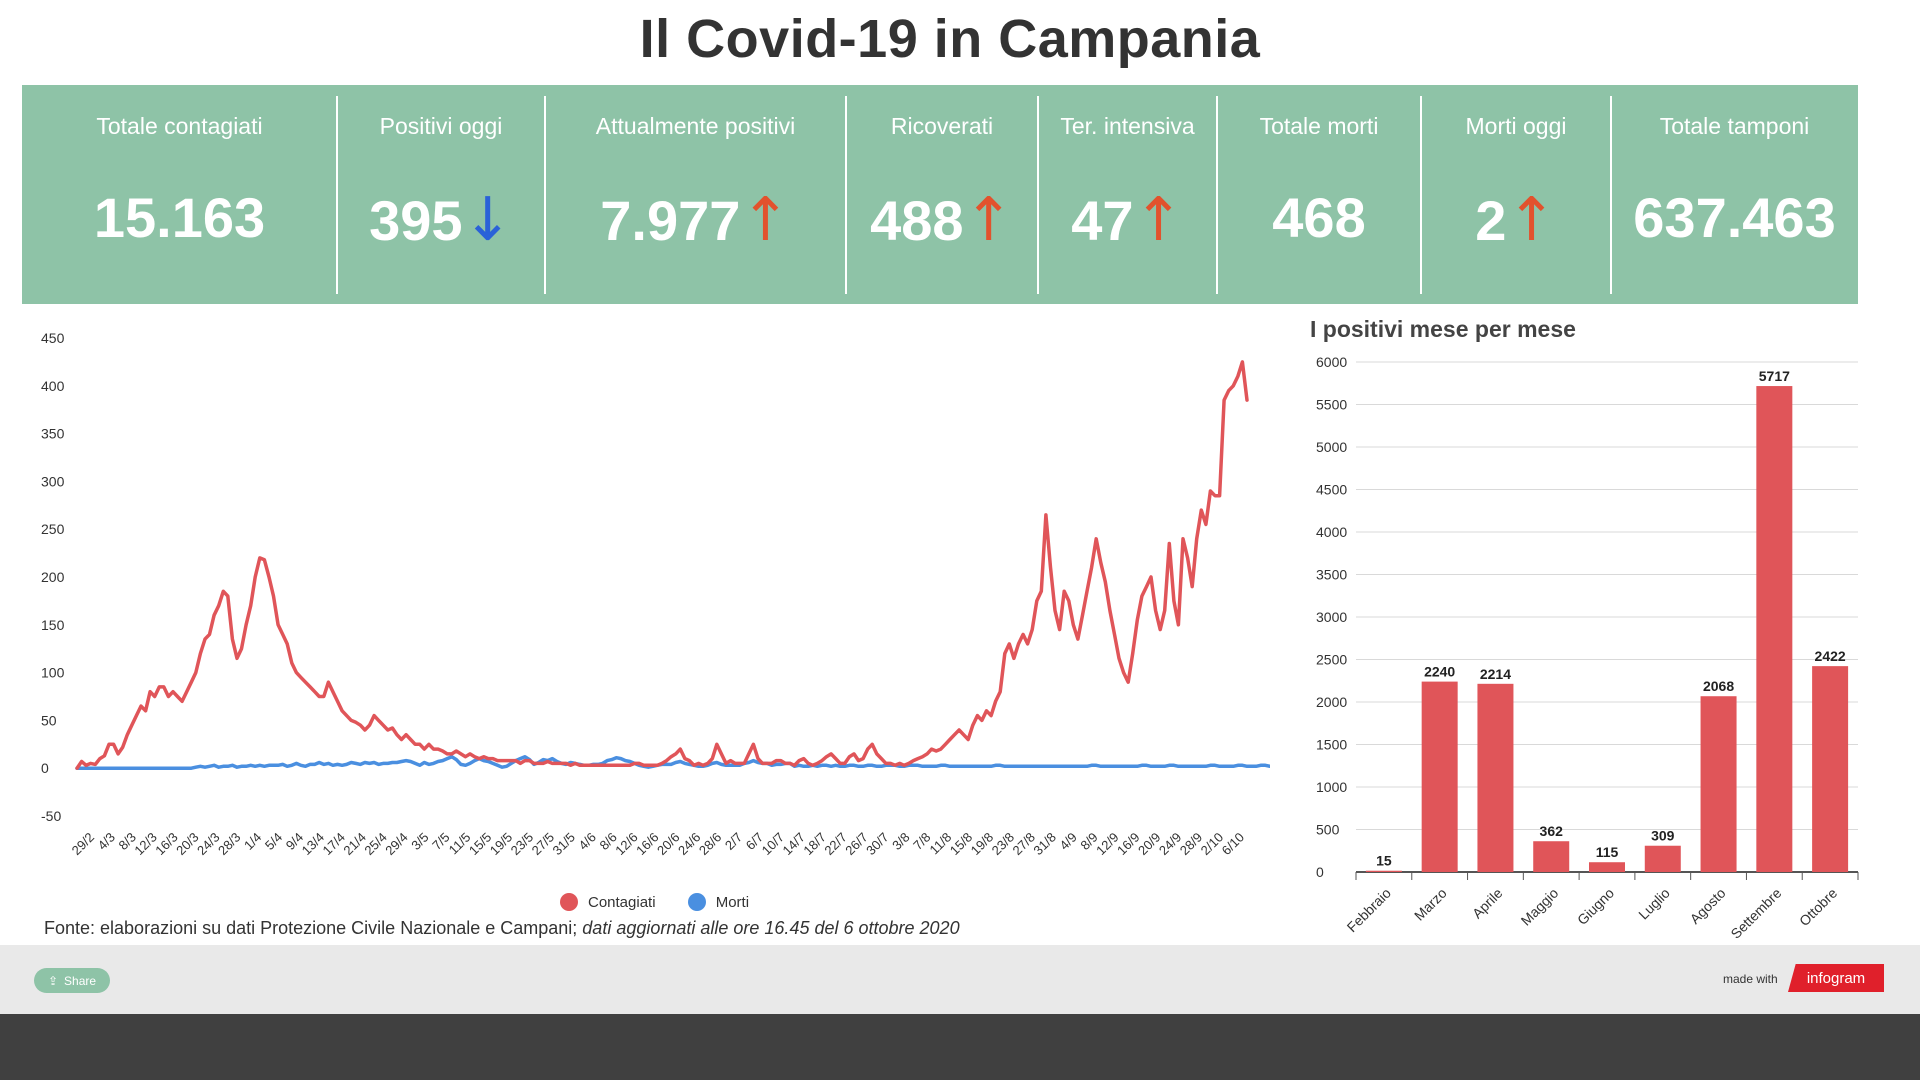  Describe the element at coordinates (419, 841) in the screenshot. I see `x-tick-label: 3/5` at that location.